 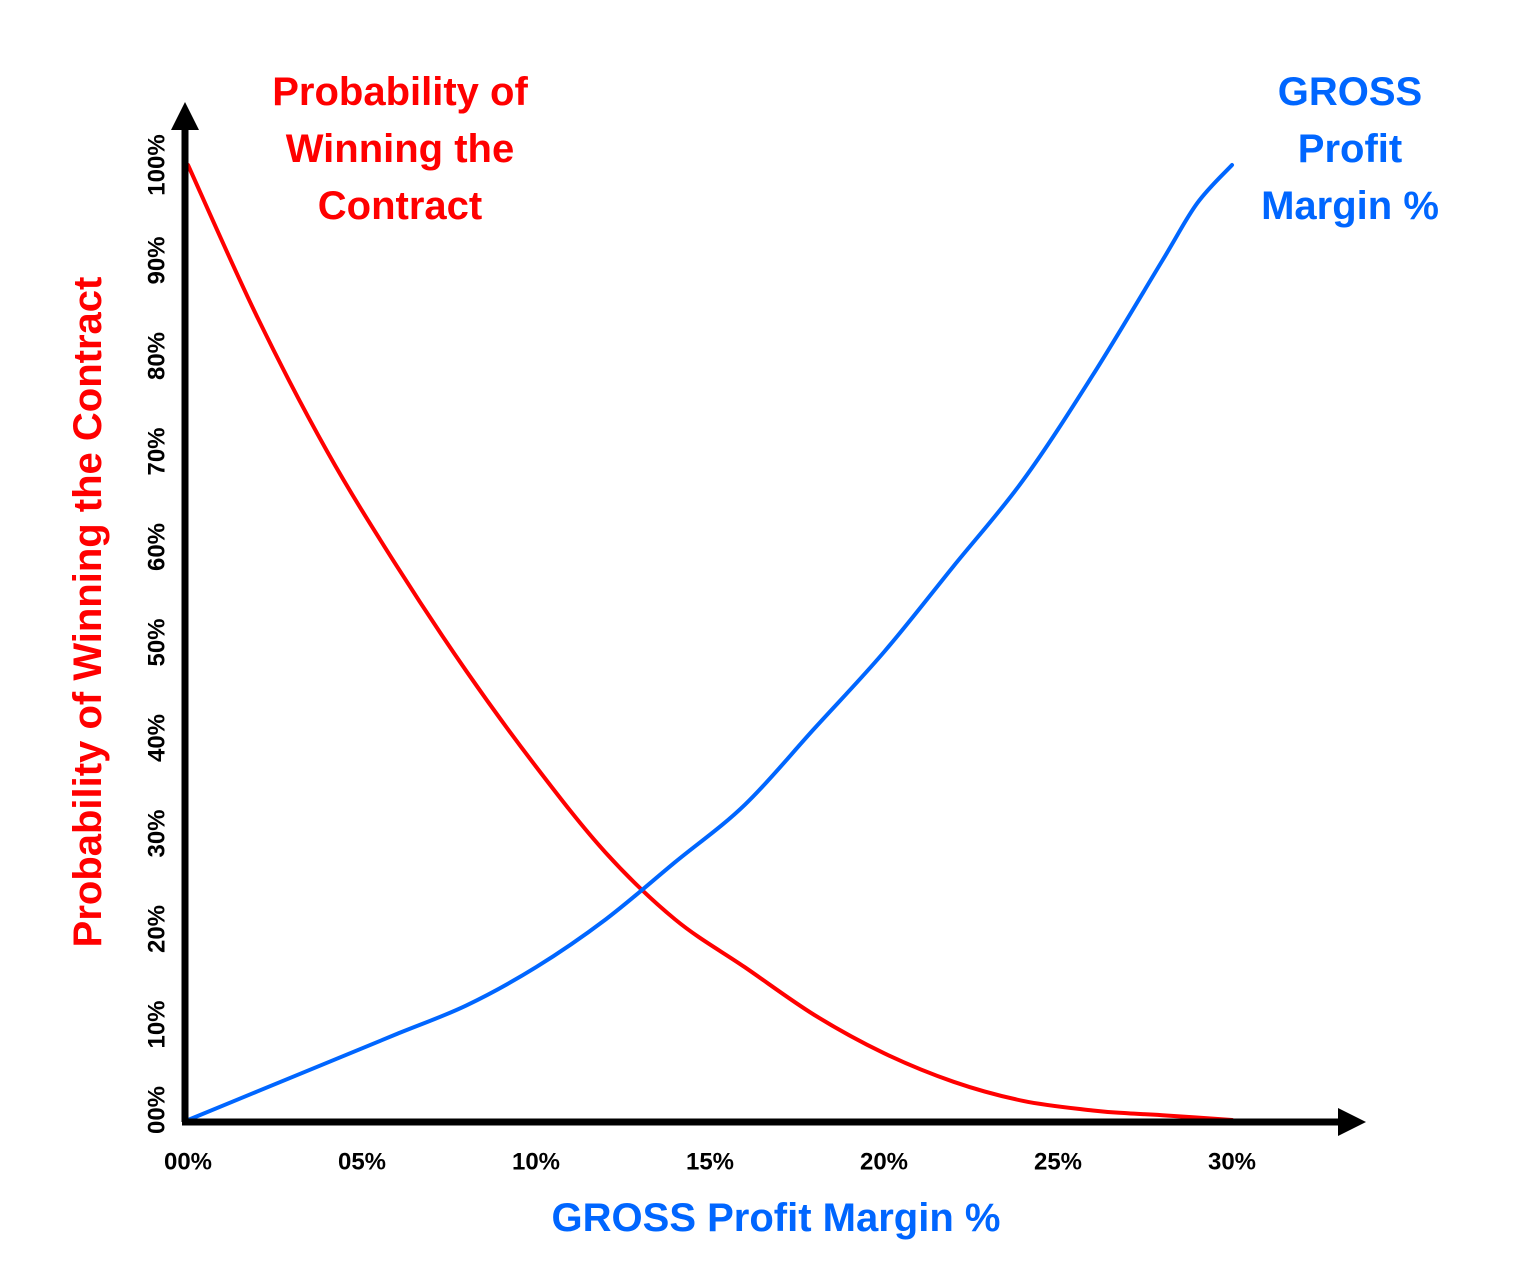 What do you see at coordinates (157, 738) in the screenshot?
I see `y-tick-label: 40%` at bounding box center [157, 738].